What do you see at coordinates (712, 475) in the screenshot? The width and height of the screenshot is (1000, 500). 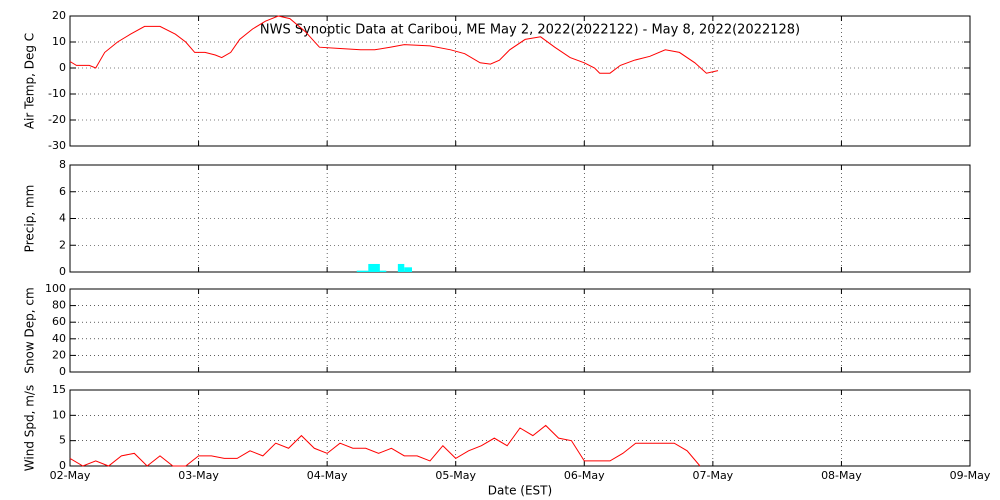 I see `x-tick-label: 07-May` at bounding box center [712, 475].